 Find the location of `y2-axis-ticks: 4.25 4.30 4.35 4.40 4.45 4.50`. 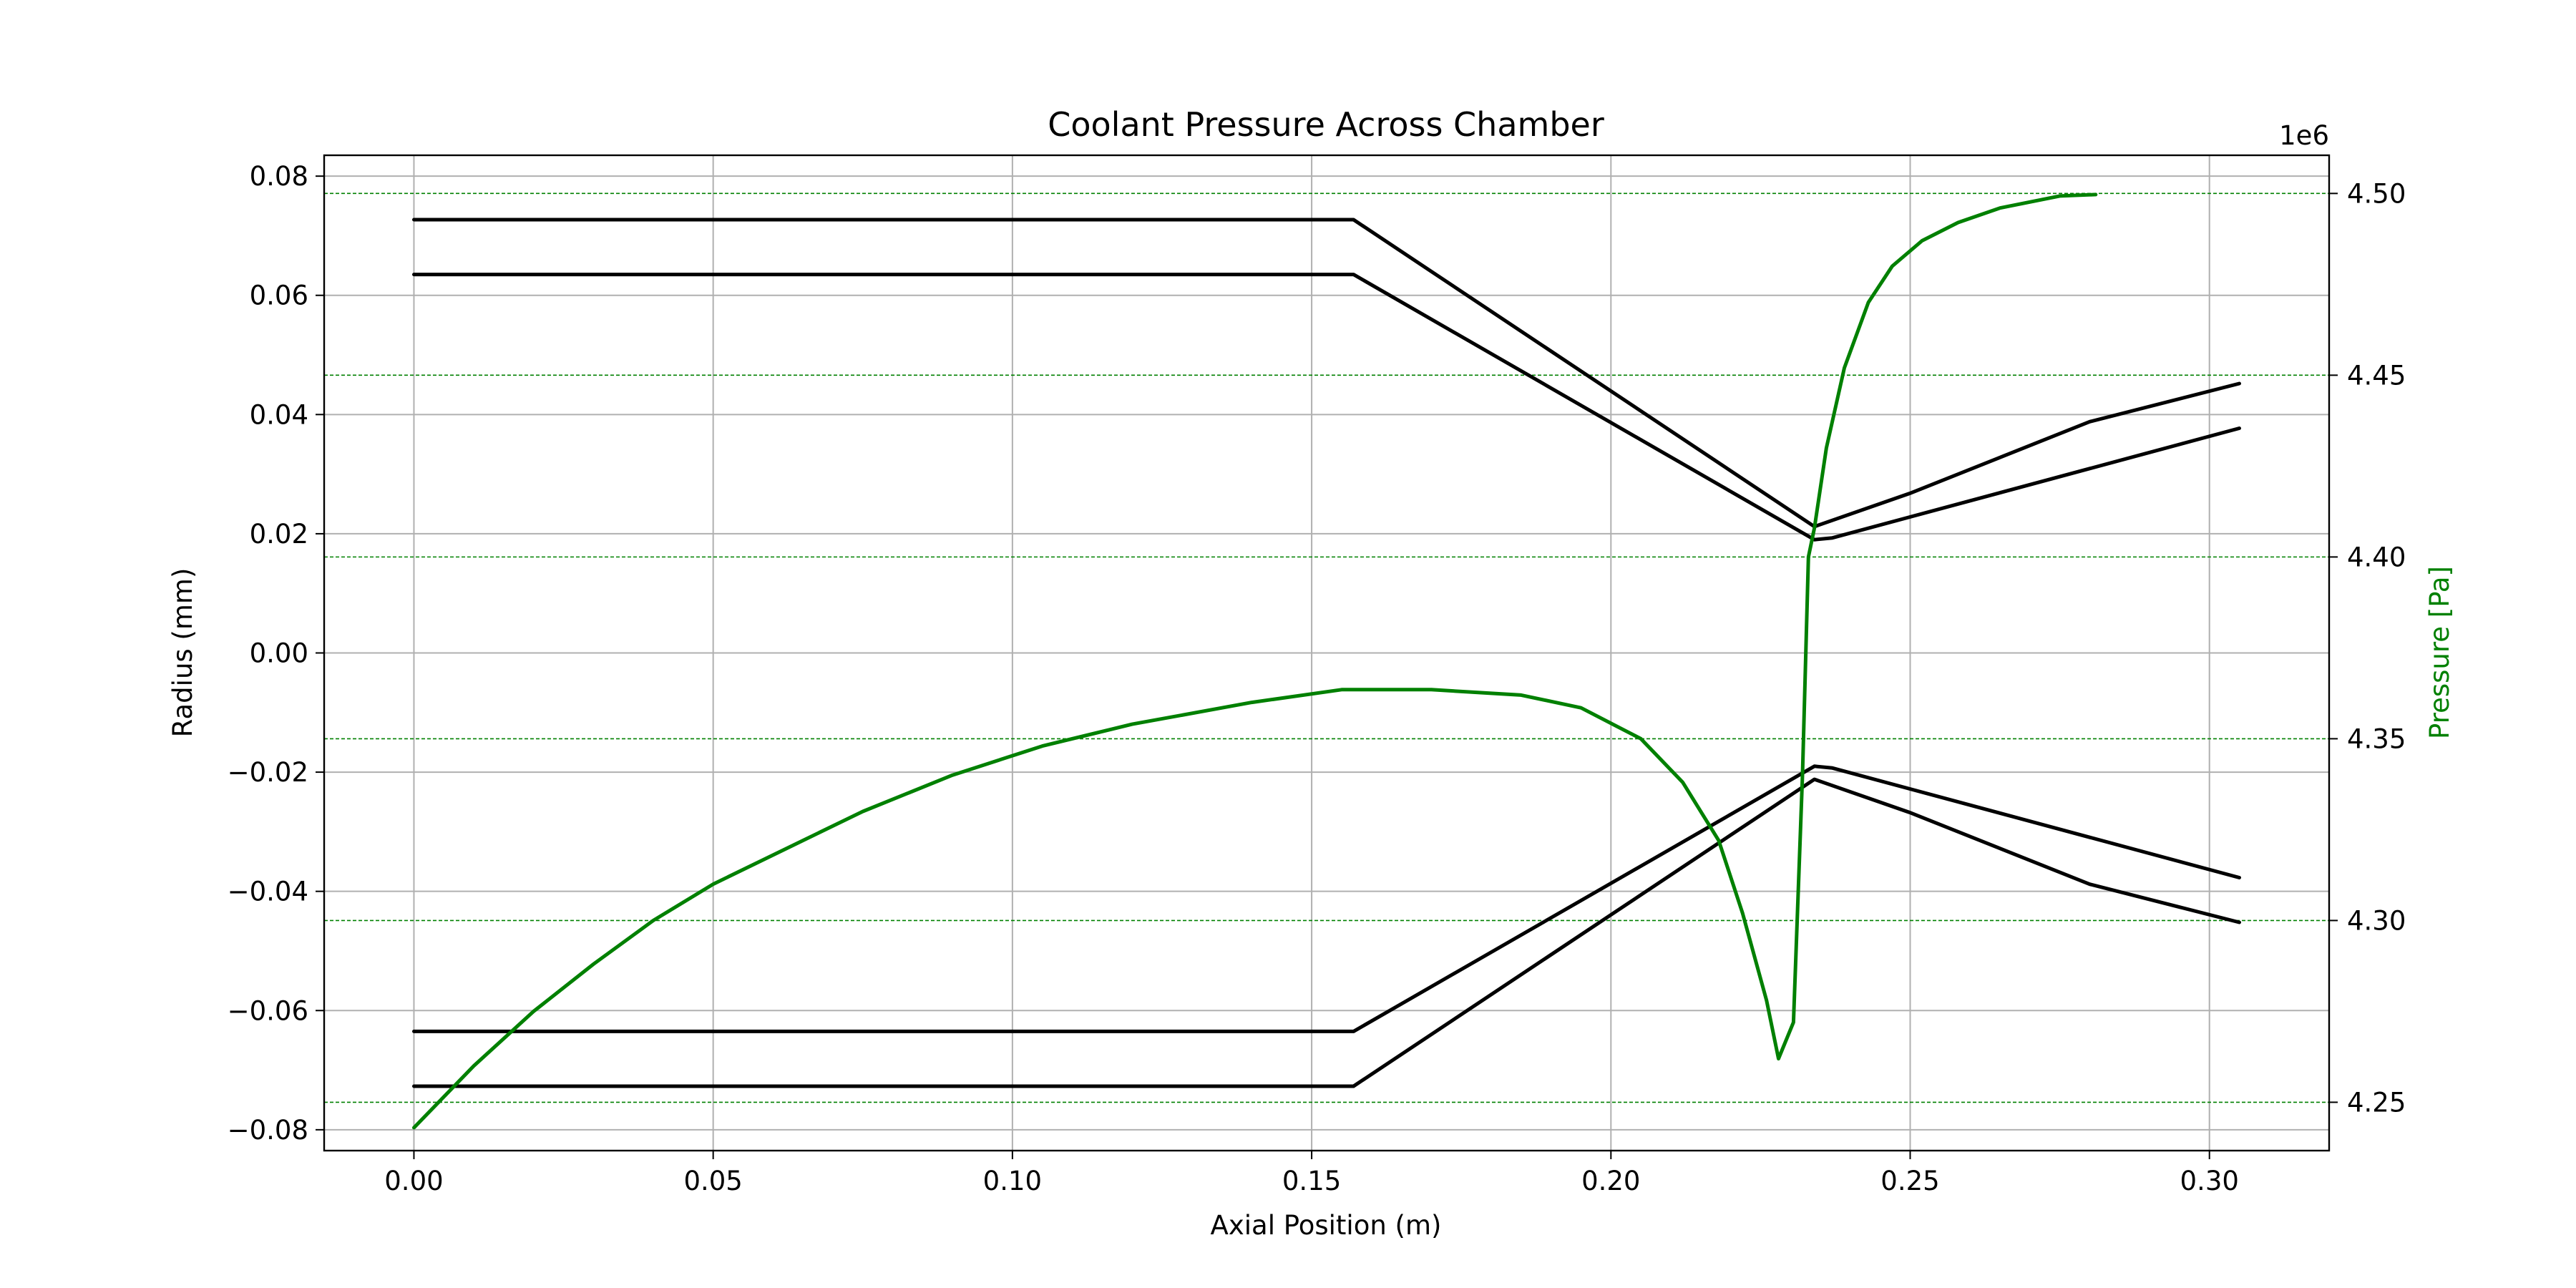

y2-axis-ticks: 4.25 4.30 4.35 4.40 4.45 4.50 is located at coordinates (2367, 648).